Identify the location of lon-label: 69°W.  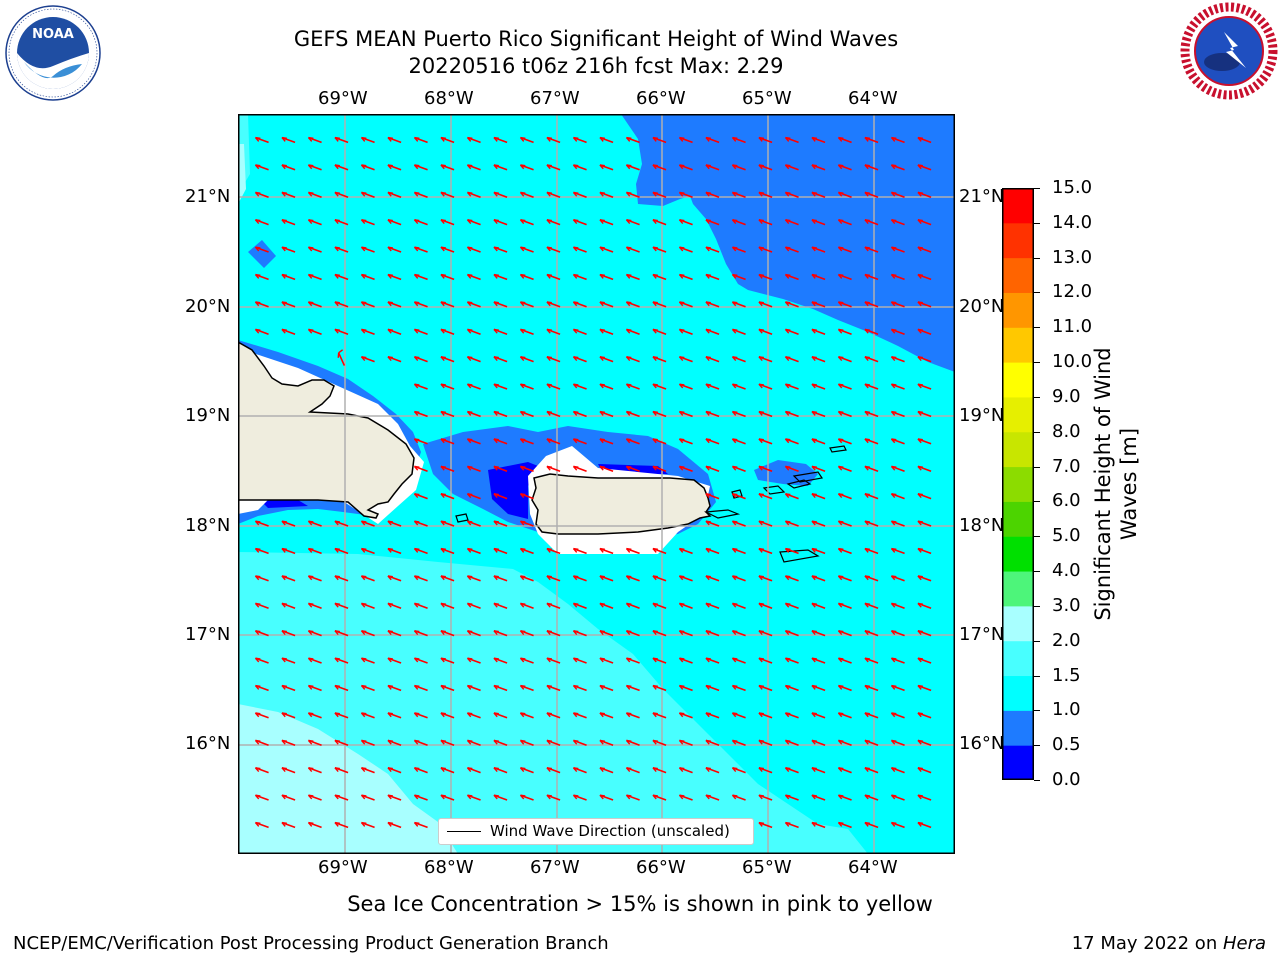
(343, 98).